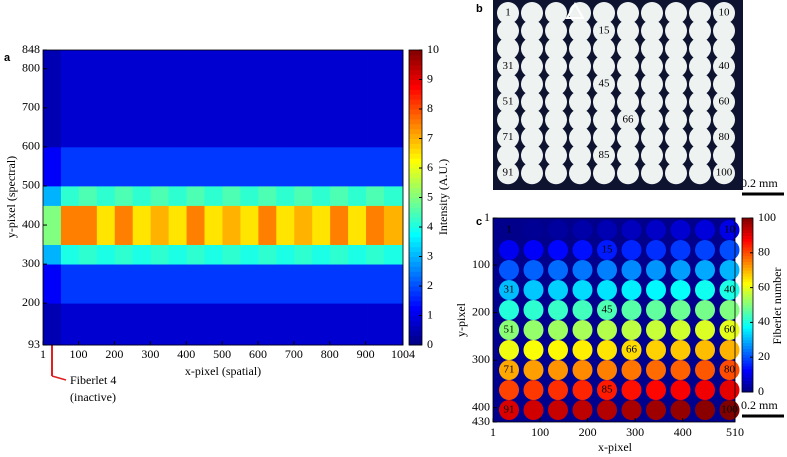  Describe the element at coordinates (430, 314) in the screenshot. I see `colorbar-tick-label: 1` at that location.